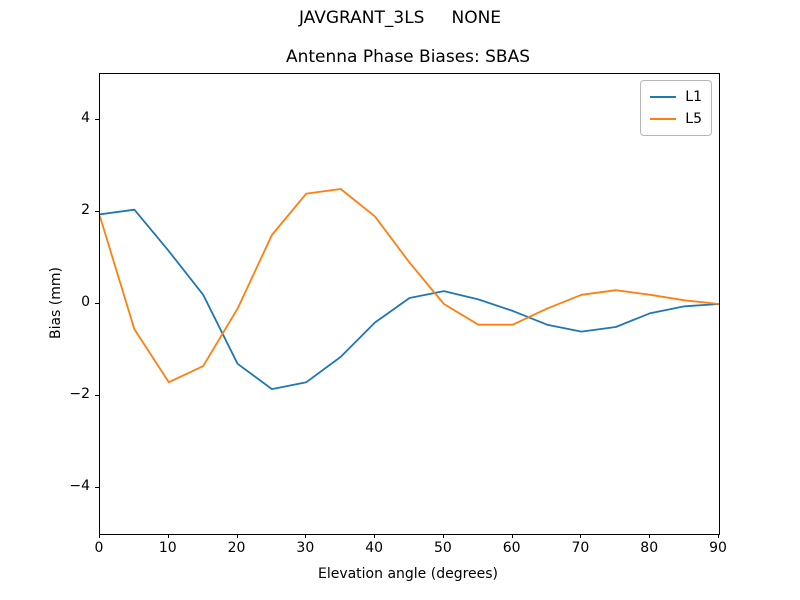 The width and height of the screenshot is (800, 600). I want to click on axes-title: Antenna Phase Biases: SBAS, so click(408, 57).